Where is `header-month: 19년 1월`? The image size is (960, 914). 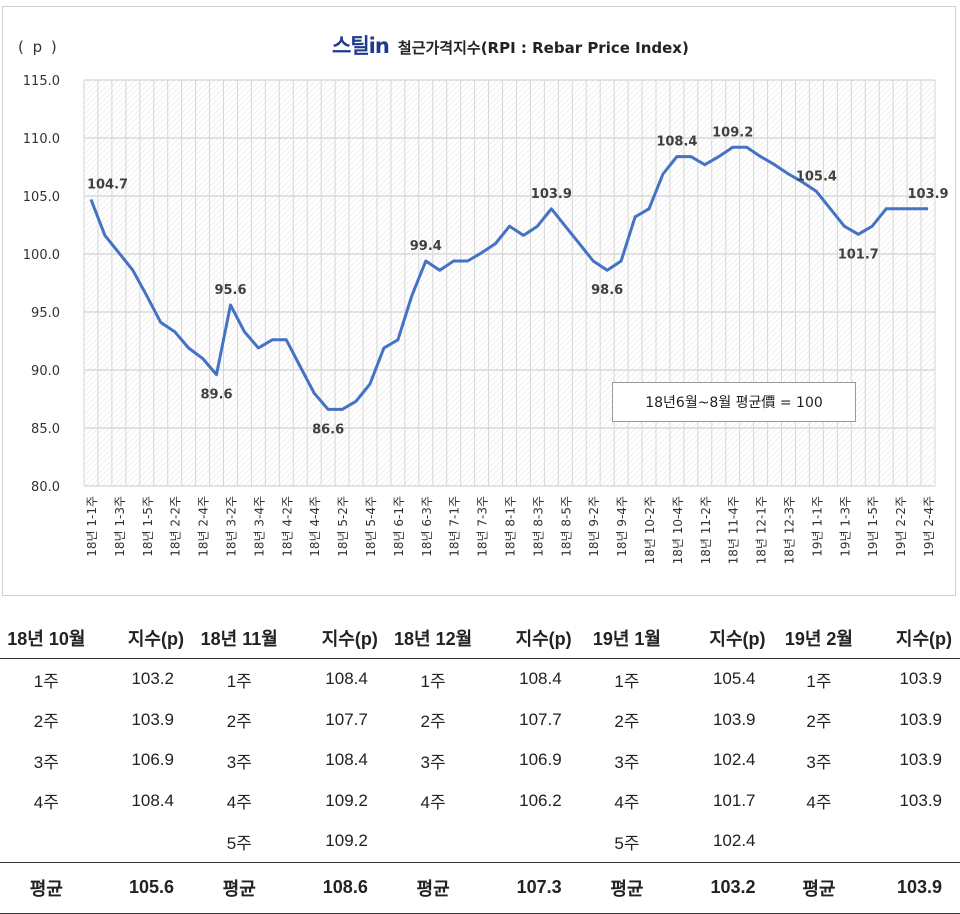 header-month: 19년 1월 is located at coordinates (627, 638).